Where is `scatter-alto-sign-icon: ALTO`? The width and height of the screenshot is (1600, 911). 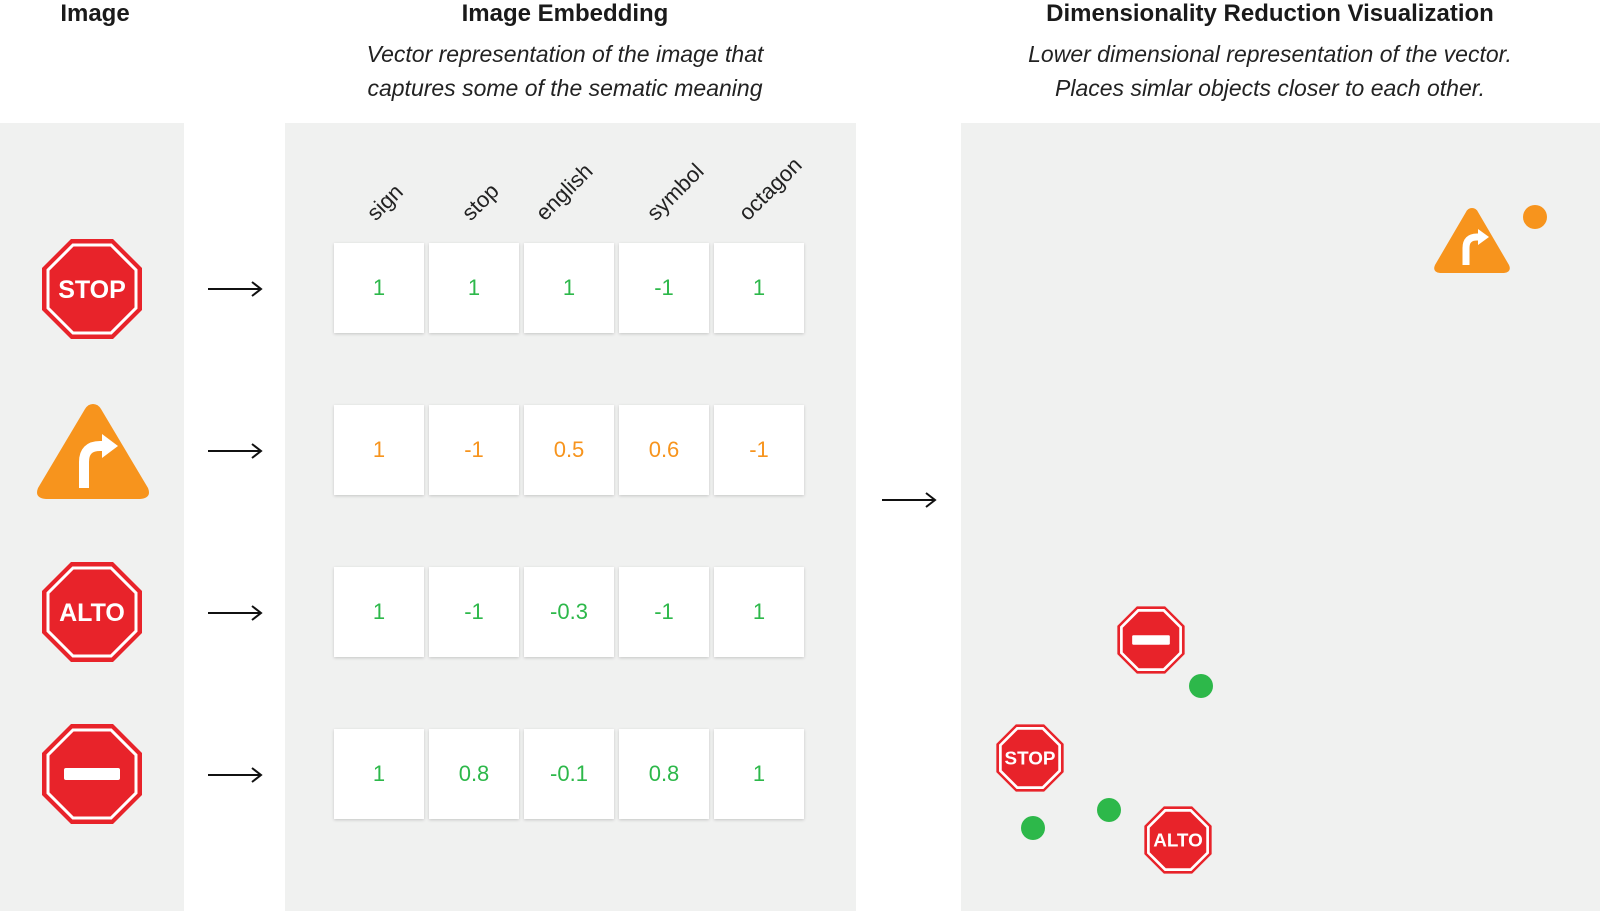 scatter-alto-sign-icon: ALTO is located at coordinates (1178, 840).